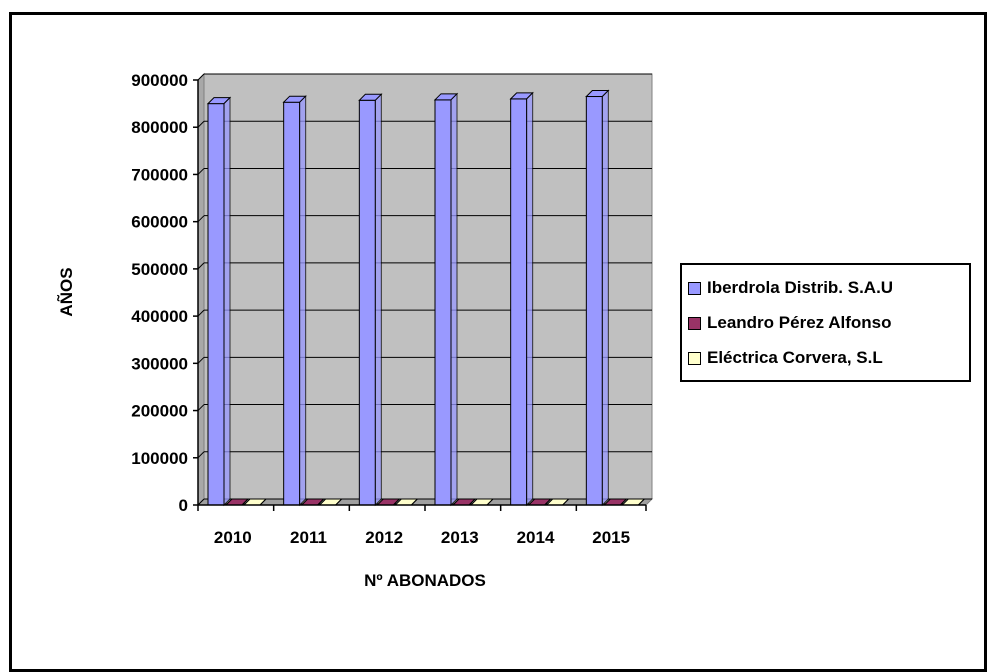 The image size is (1003, 672). Describe the element at coordinates (425, 580) in the screenshot. I see `x-axis-title: Nº ABONADOS` at that location.